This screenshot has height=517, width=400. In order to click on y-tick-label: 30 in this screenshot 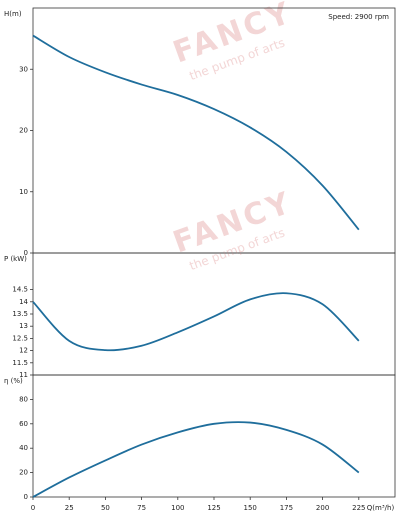, I will do `click(23, 69)`.